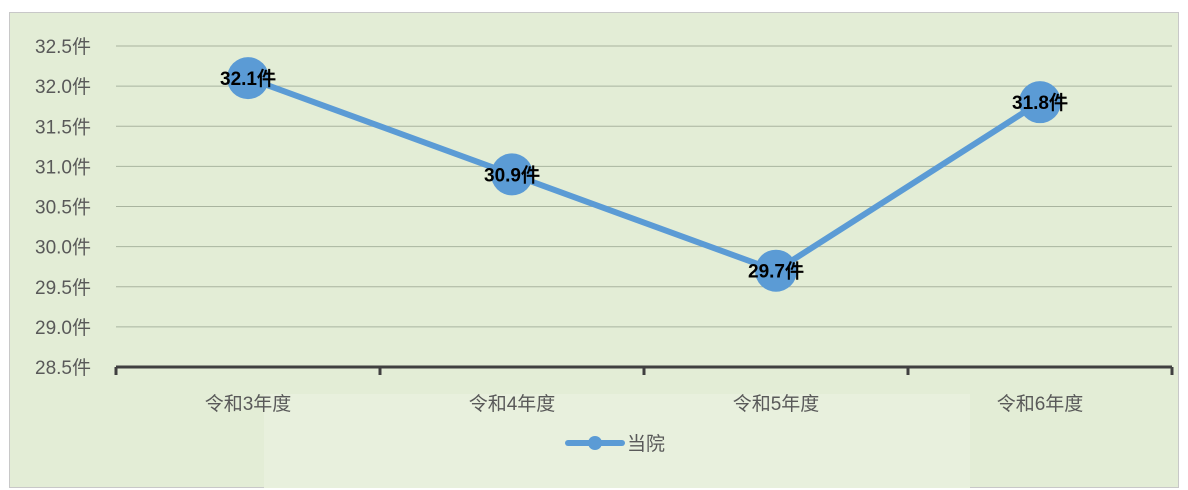 The height and width of the screenshot is (490, 1188). Describe the element at coordinates (63, 248) in the screenshot. I see `y-tick-label: 30.0件` at that location.